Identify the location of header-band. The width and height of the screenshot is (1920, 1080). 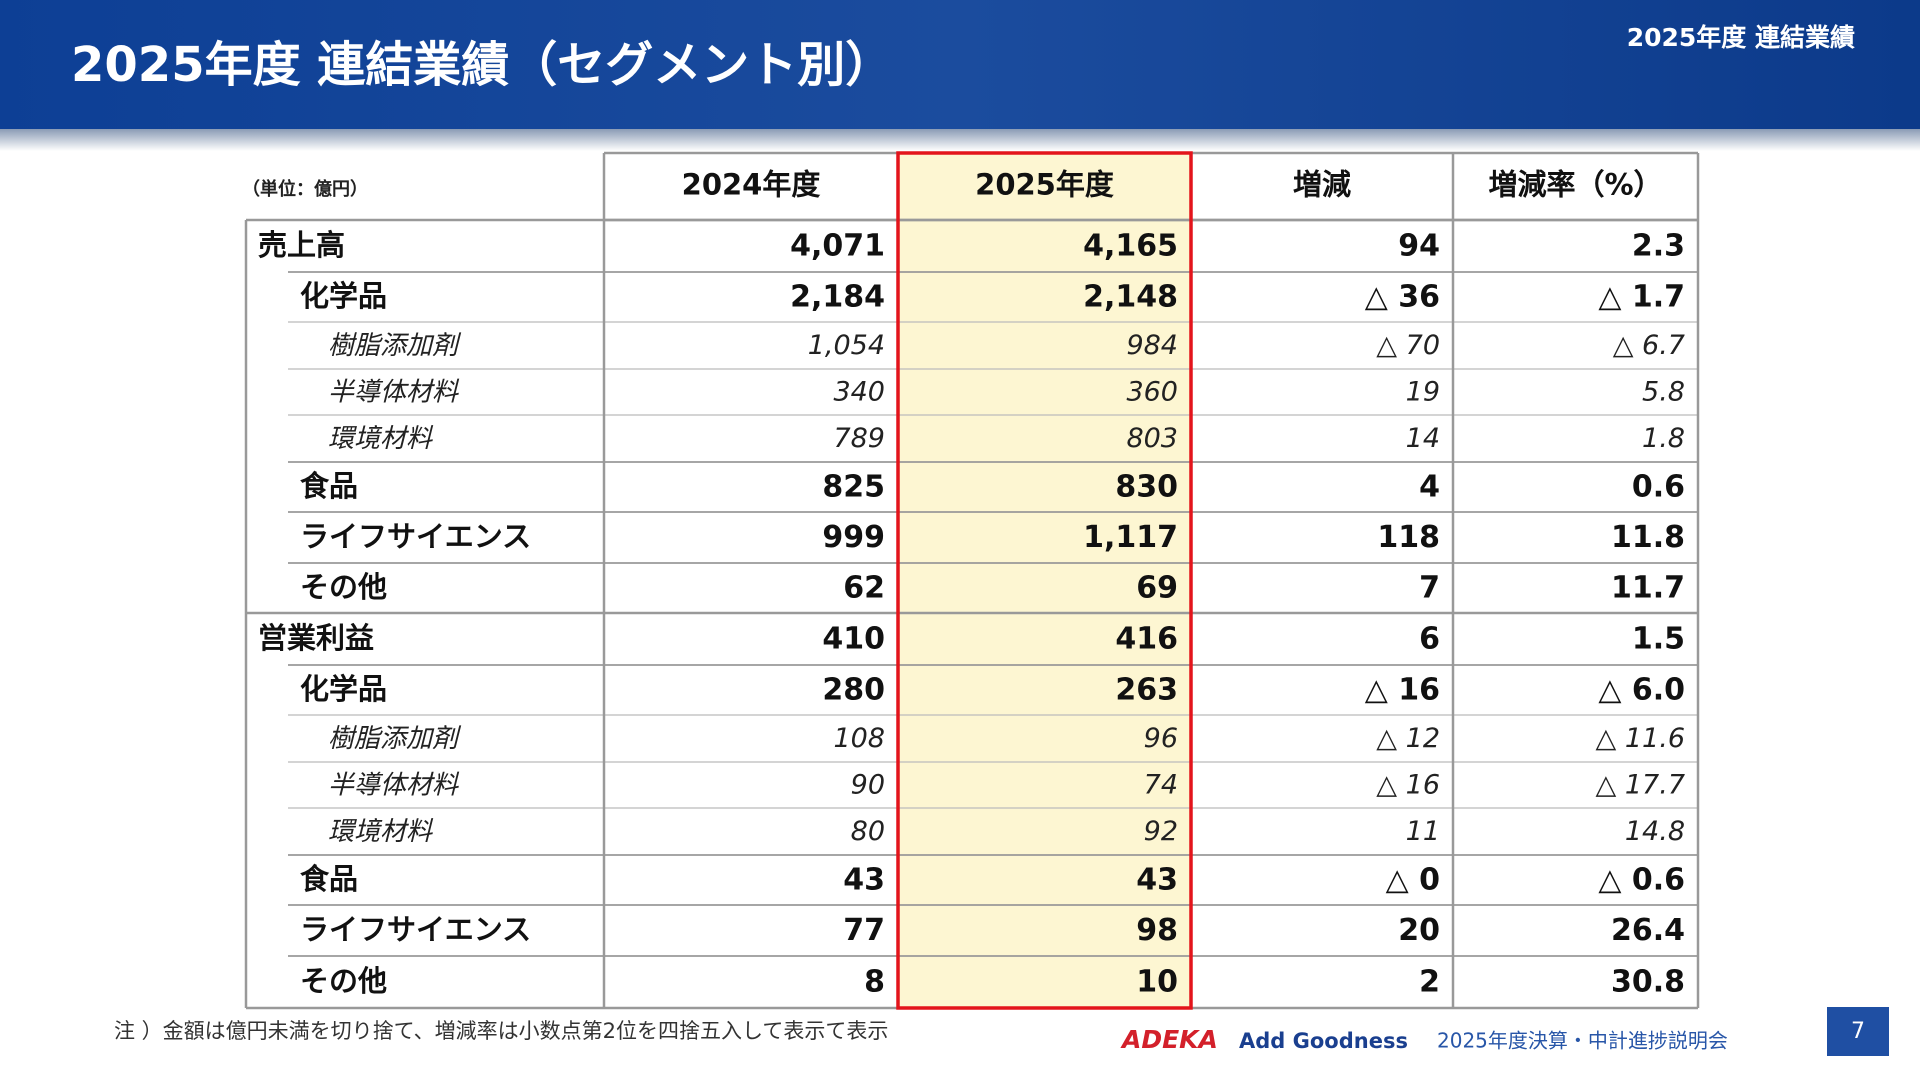
(960, 64).